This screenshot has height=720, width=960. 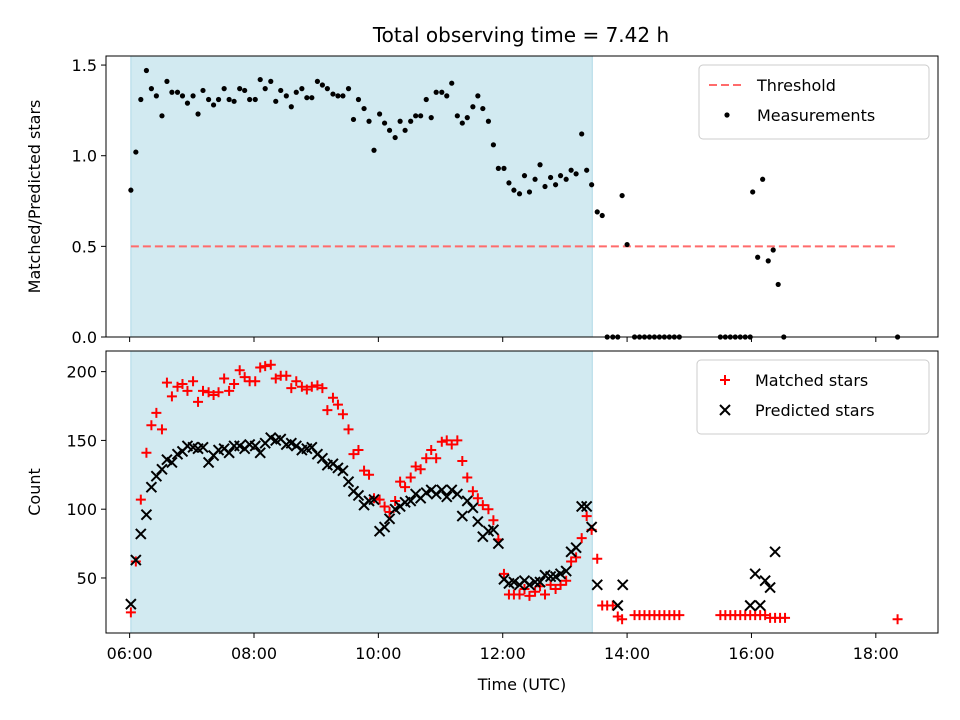 I want to click on x-tick-label: 16:00, so click(x=751, y=653).